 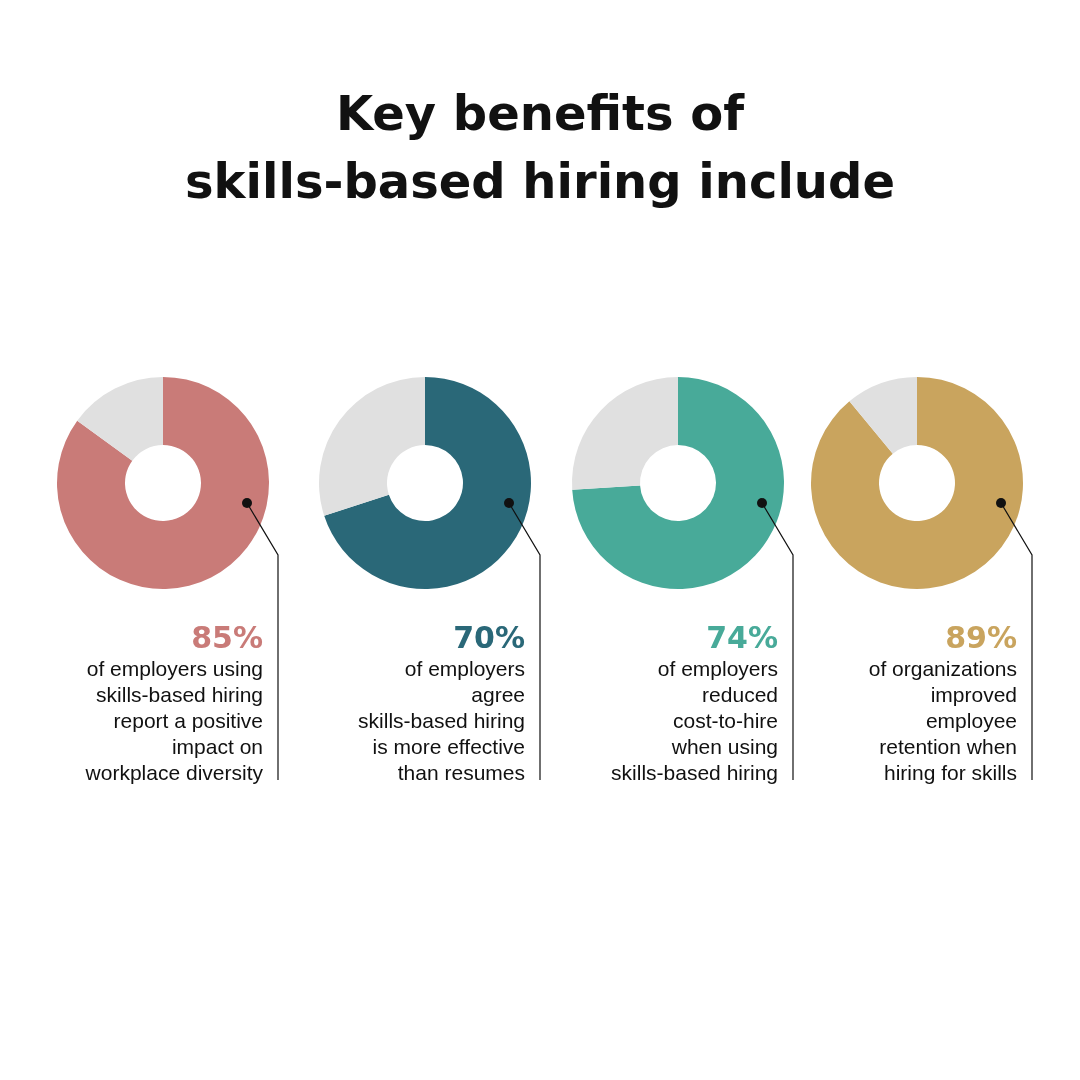 I want to click on text: of employers using skills-based hiring report a positive impact on workplace diversity, so click(x=174, y=720).